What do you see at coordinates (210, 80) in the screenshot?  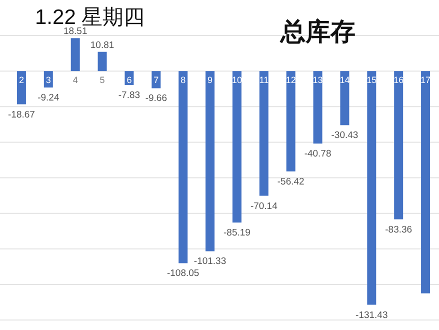 I see `x-tick-label: 9` at bounding box center [210, 80].